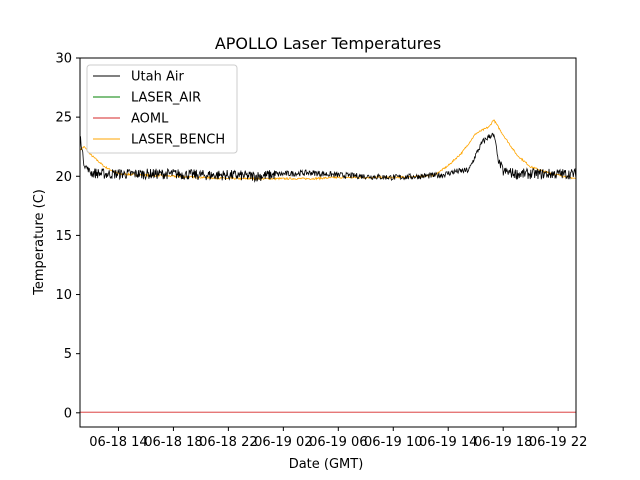 The image size is (640, 480). What do you see at coordinates (166, 98) in the screenshot?
I see `legend-label: LASER_AIR` at bounding box center [166, 98].